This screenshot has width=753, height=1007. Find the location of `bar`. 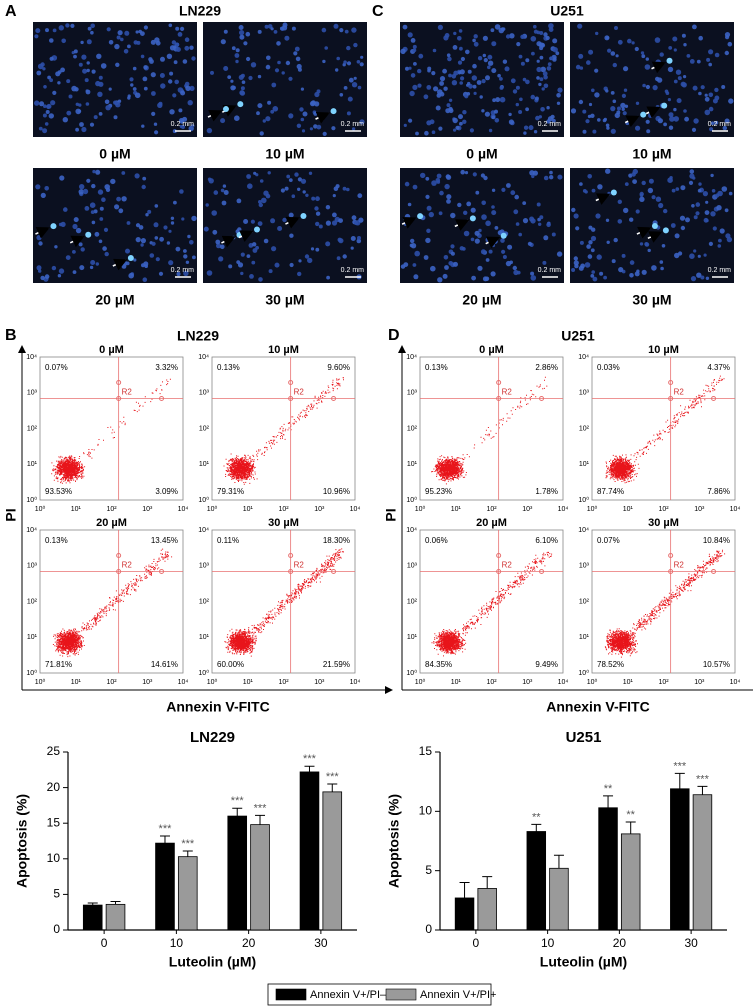

bar is located at coordinates (309, 851).